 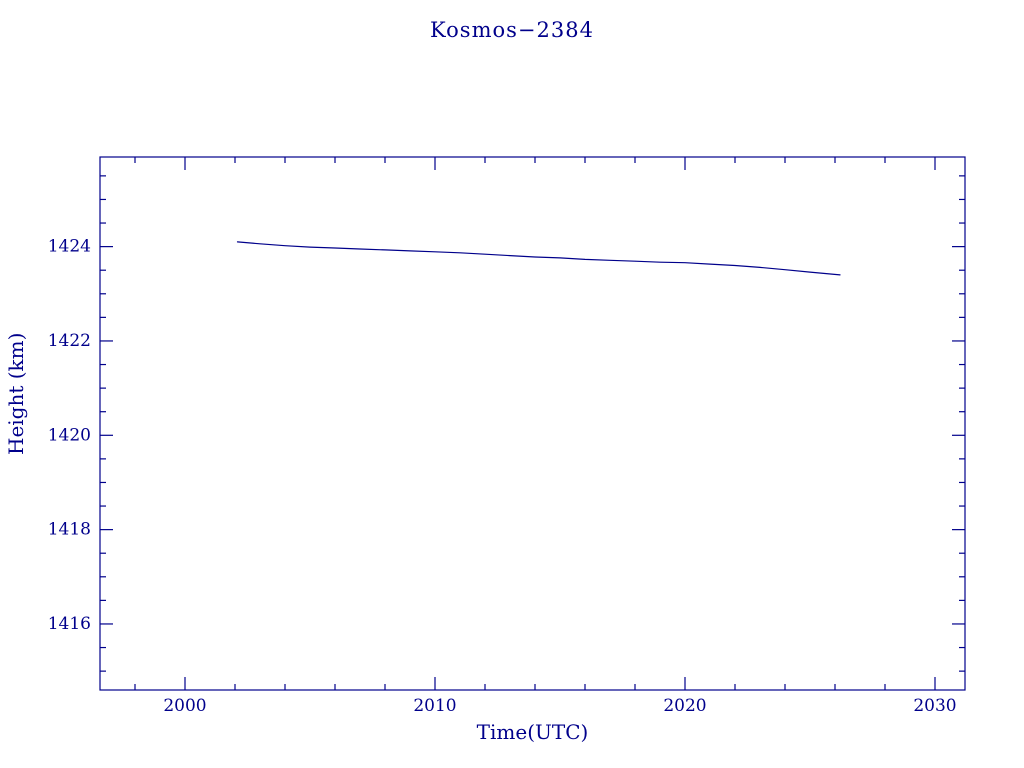 I want to click on y-axis-label: Height (km), so click(x=16, y=393).